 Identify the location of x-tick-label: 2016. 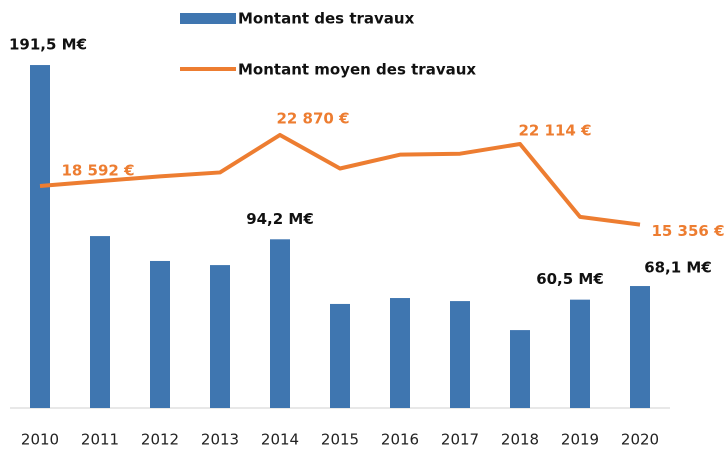
(400, 440).